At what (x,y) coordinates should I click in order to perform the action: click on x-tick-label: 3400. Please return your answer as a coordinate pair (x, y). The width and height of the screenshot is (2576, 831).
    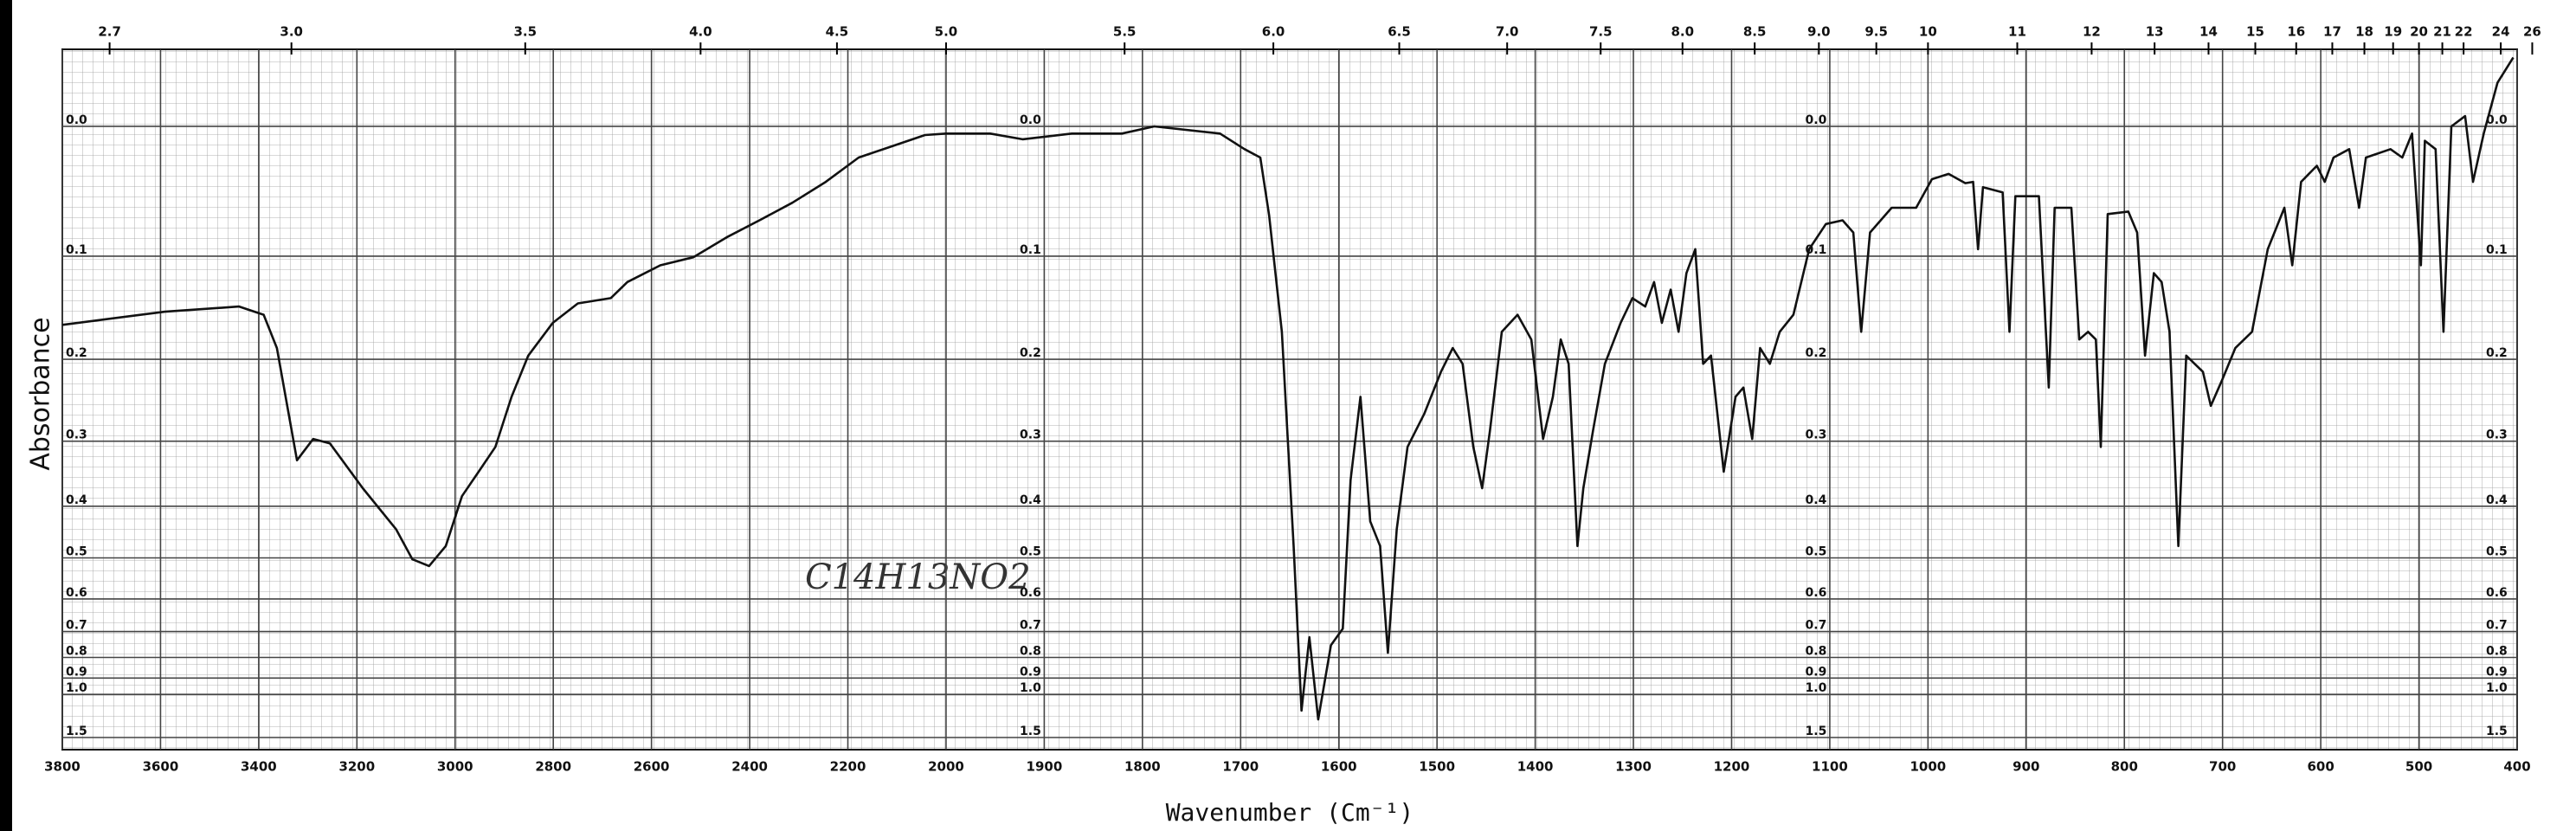
    Looking at the image, I should click on (259, 767).